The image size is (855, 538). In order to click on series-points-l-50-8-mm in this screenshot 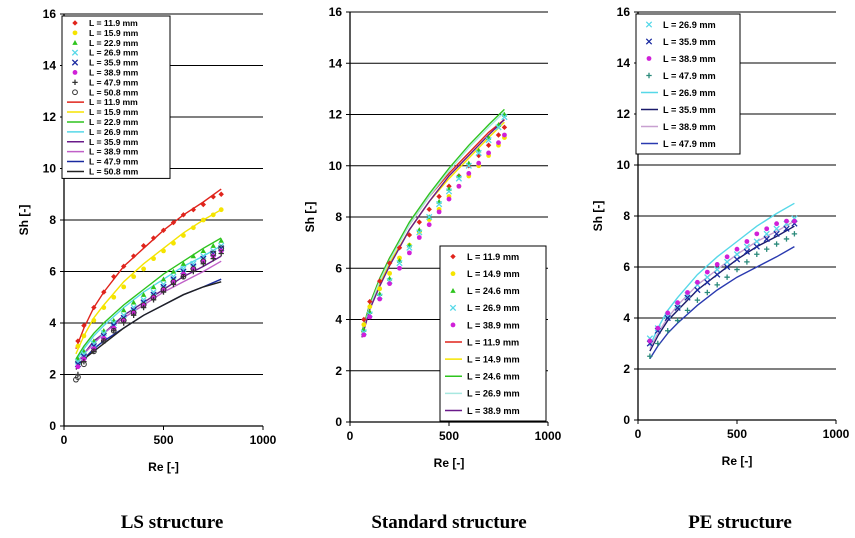, I will do `click(149, 314)`.